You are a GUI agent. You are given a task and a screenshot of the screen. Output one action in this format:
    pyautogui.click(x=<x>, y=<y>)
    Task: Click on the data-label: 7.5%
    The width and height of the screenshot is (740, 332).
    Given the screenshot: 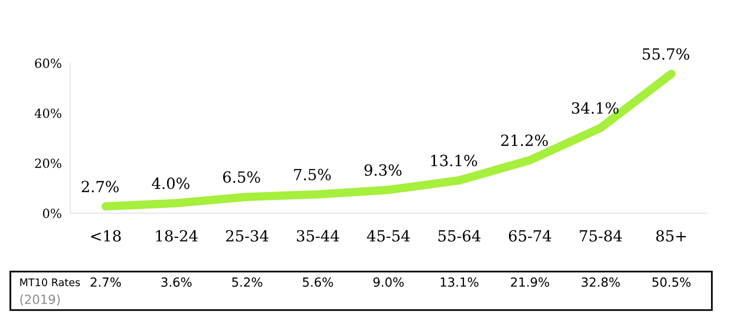 What is the action you would take?
    pyautogui.click(x=312, y=174)
    